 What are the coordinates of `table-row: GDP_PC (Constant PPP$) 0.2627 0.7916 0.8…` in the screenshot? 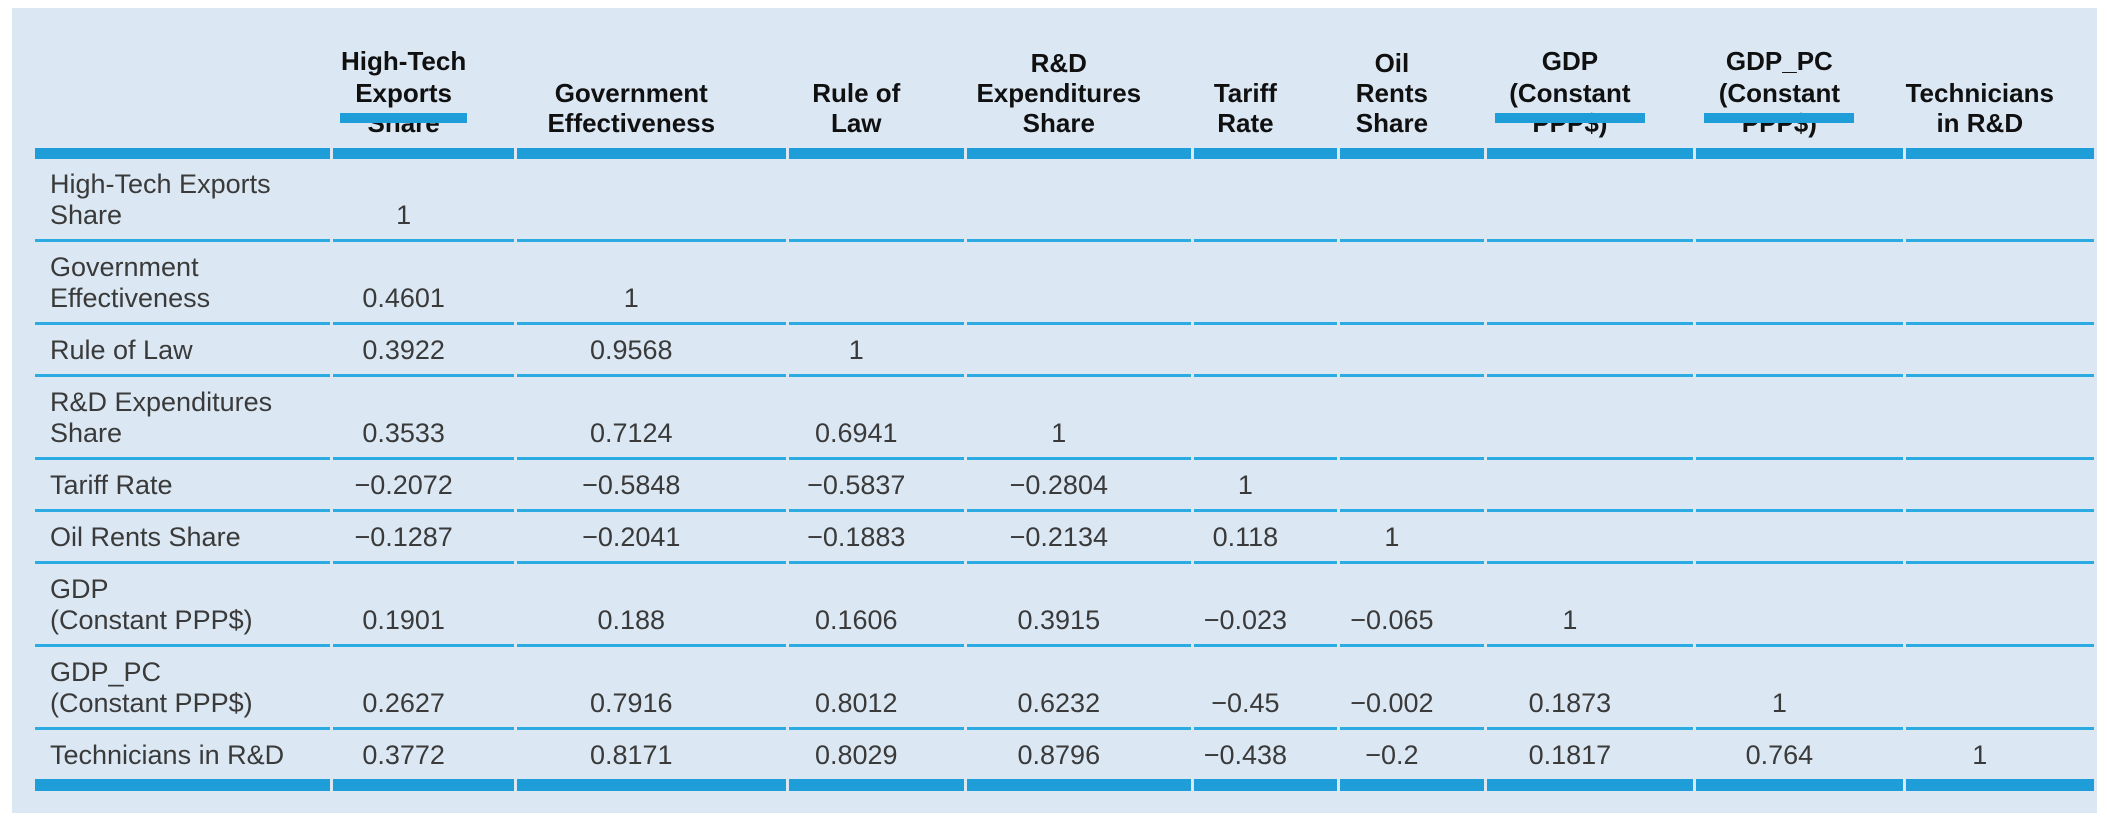 It's located at (1064, 688).